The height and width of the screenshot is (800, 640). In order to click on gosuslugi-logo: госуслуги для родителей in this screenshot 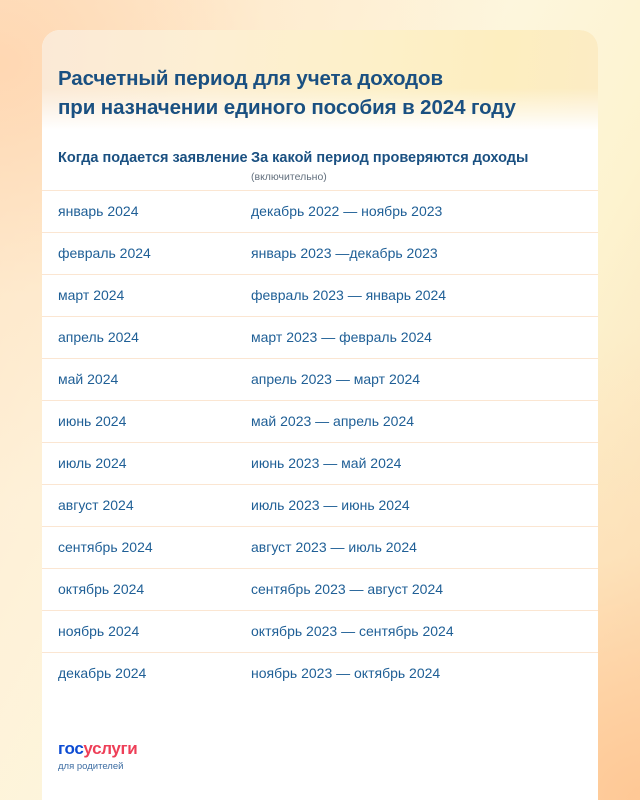, I will do `click(98, 755)`.